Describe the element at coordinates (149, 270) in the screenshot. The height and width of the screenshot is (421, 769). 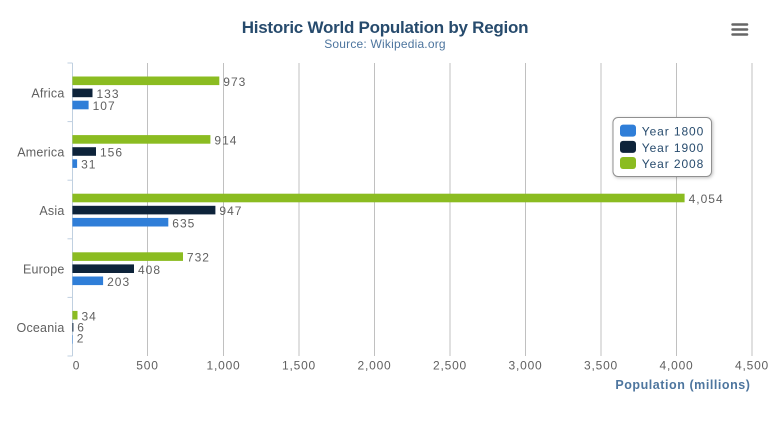
I see `svg-text: 408` at that location.